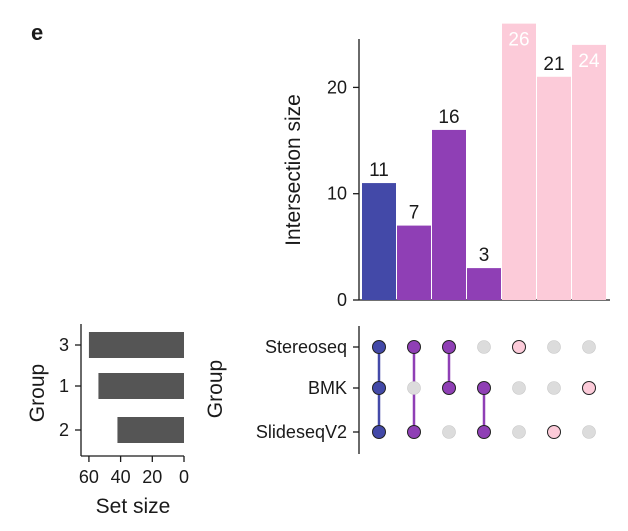  I want to click on set-size-y-axis-title: Group, so click(37, 393).